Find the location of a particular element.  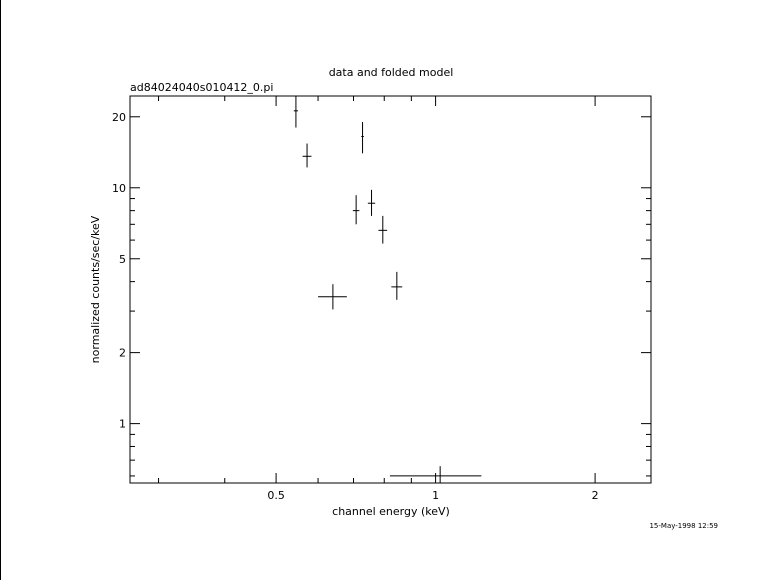

plot-timestamp: 15-May-1998 12:59 is located at coordinates (683, 526).